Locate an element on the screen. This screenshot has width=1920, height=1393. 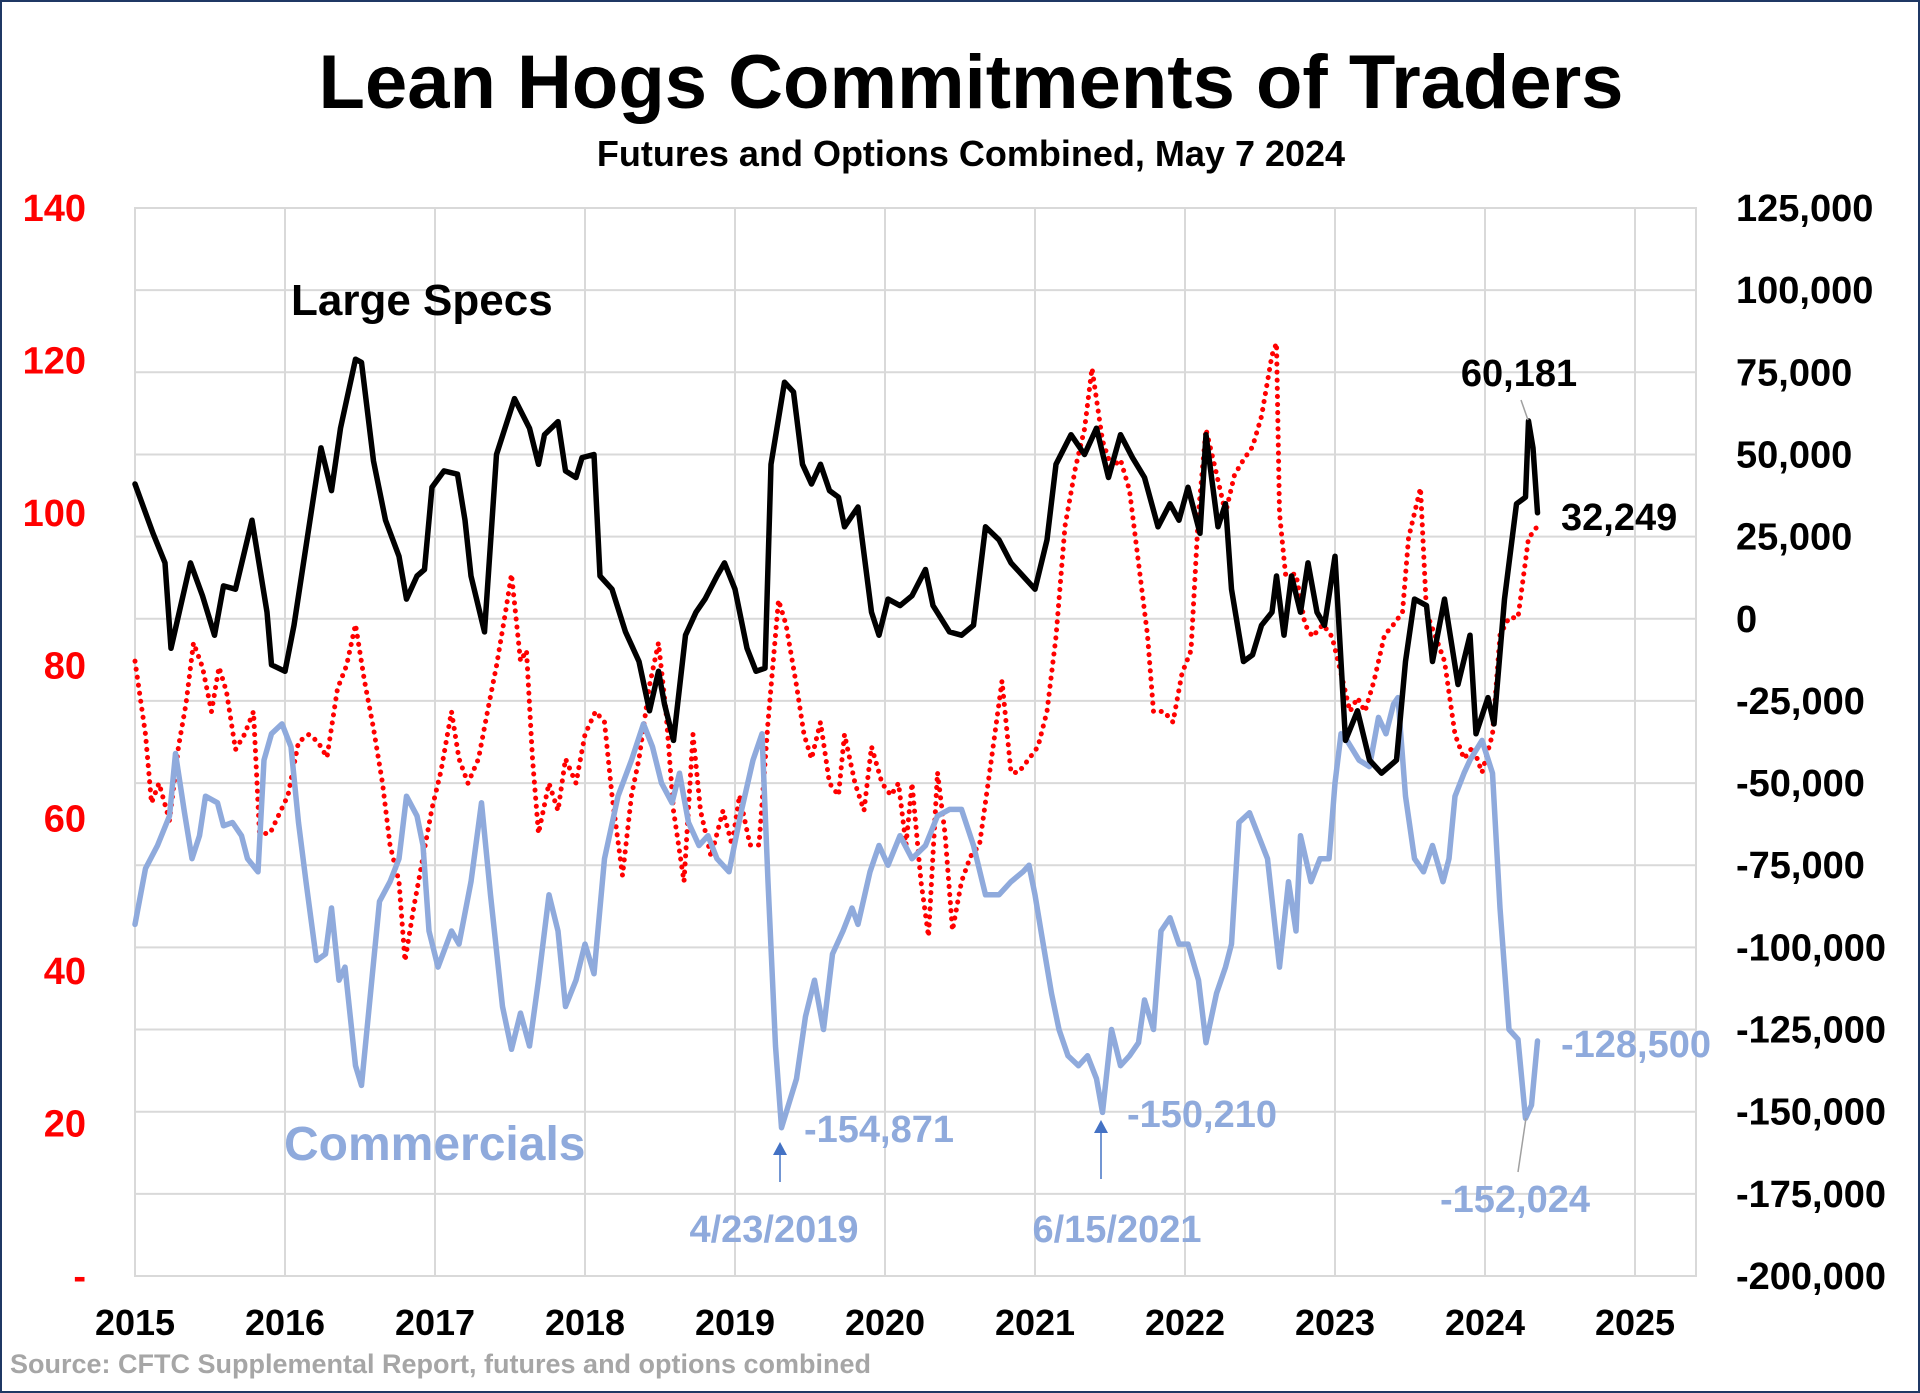
commercials-label: Commercials is located at coordinates (434, 1144).